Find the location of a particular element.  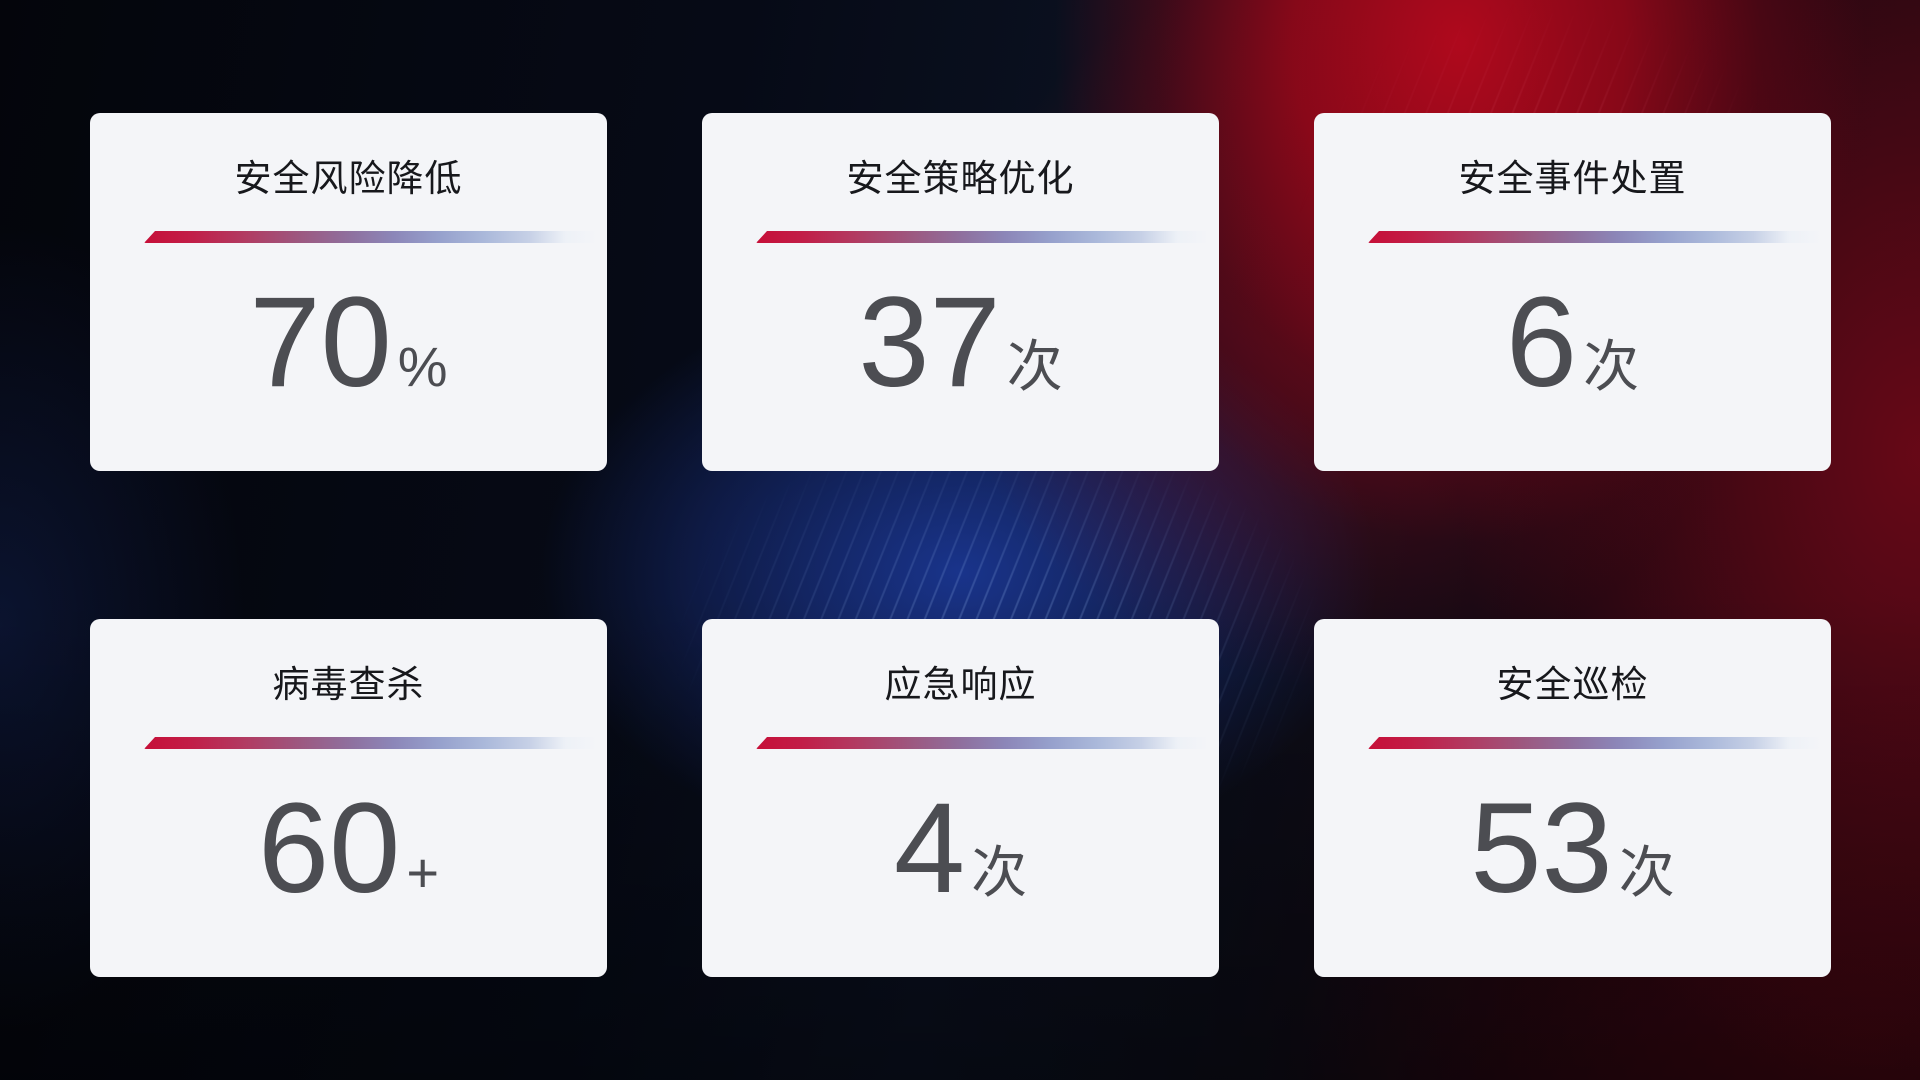

card-title: 安全巡检 is located at coordinates (1572, 684).